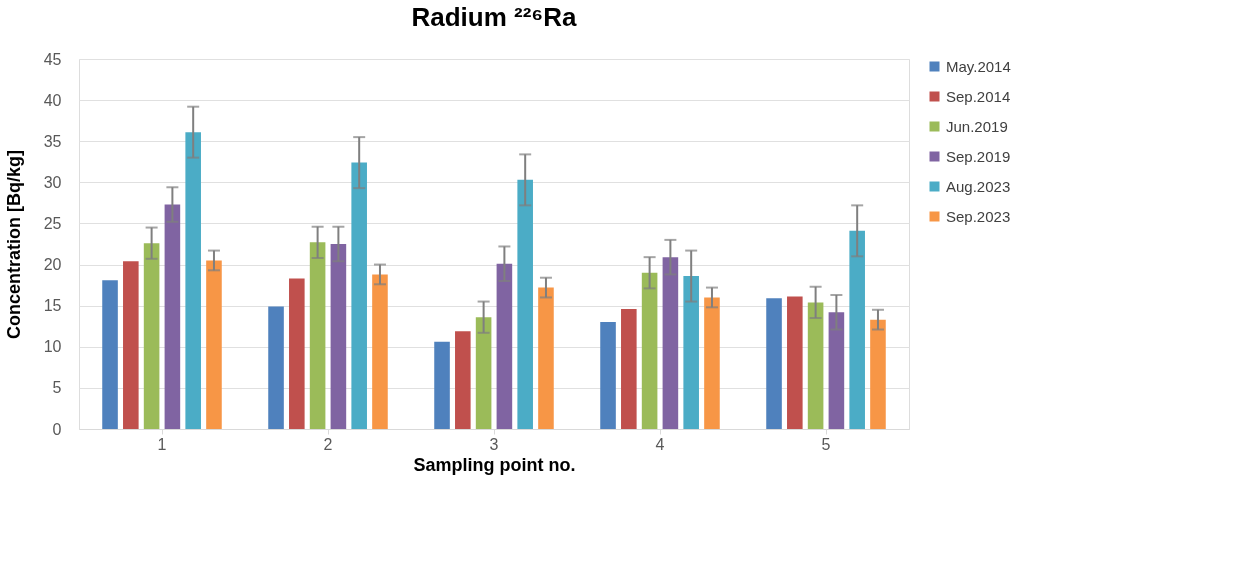 The height and width of the screenshot is (563, 1250). I want to click on x-tick-label: 5, so click(826, 444).